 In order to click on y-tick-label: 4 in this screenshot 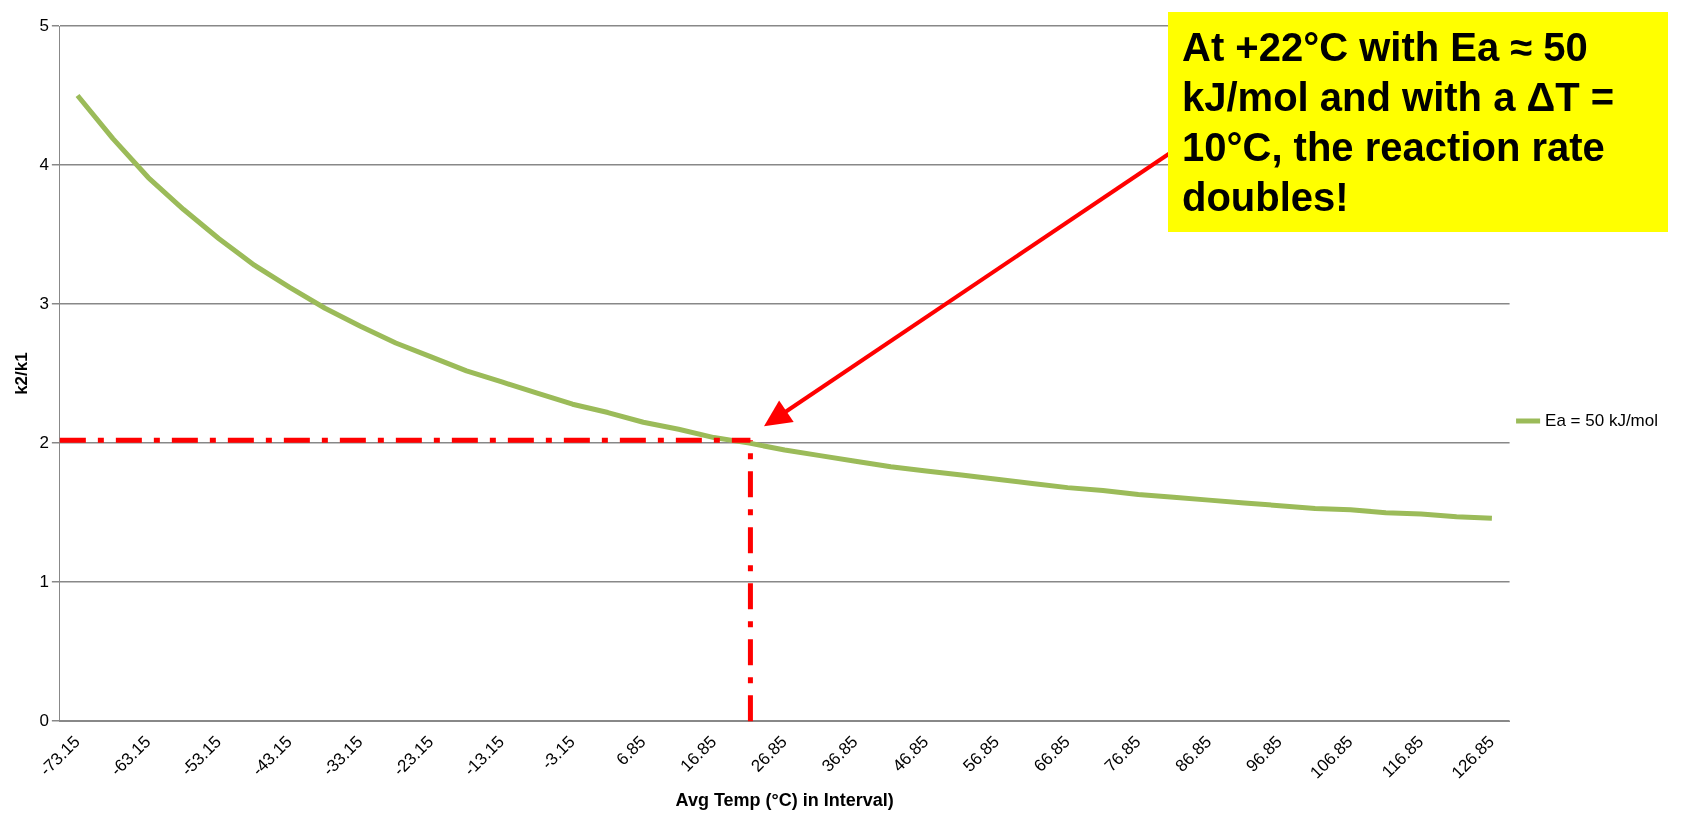, I will do `click(44, 164)`.